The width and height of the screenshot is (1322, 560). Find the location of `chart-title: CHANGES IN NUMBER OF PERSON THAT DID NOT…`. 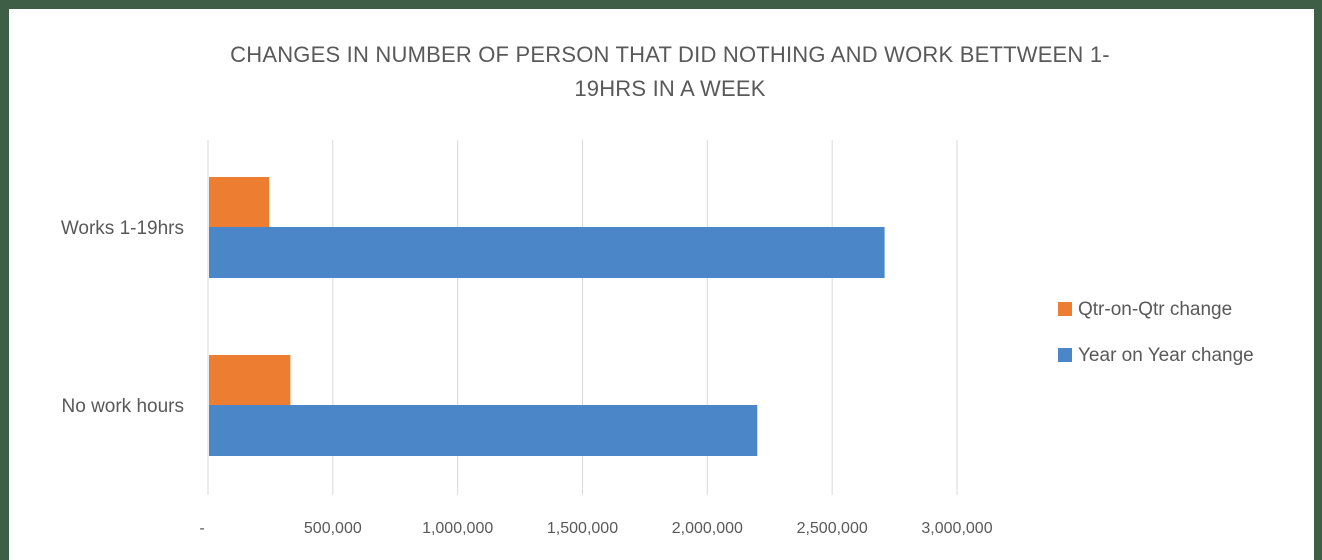

chart-title: CHANGES IN NUMBER OF PERSON THAT DID NOT… is located at coordinates (670, 72).